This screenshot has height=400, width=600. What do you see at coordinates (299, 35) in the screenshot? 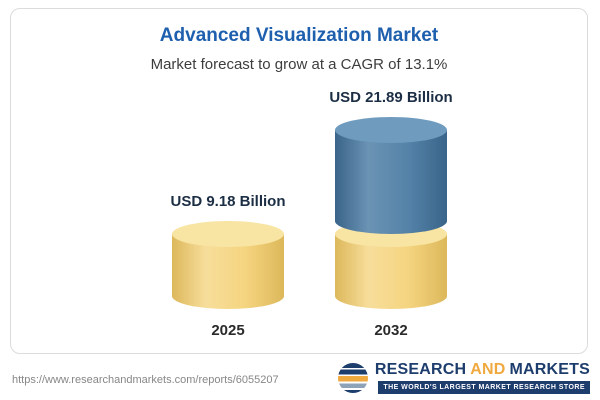
I see `chart-title: Advanced Visualization Market` at bounding box center [299, 35].